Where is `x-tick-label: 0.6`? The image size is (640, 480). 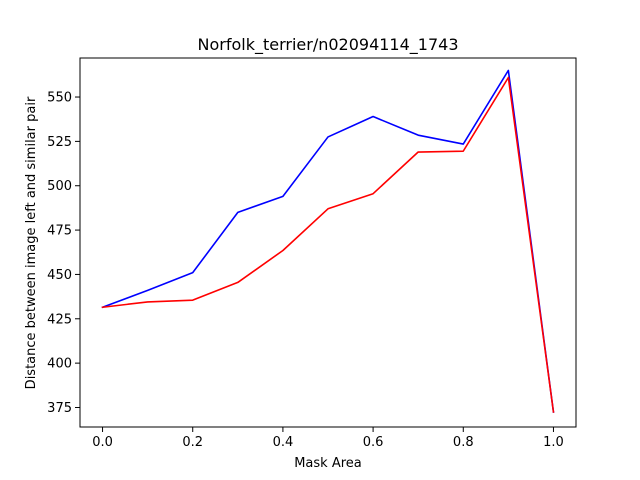
x-tick-label: 0.6 is located at coordinates (373, 442).